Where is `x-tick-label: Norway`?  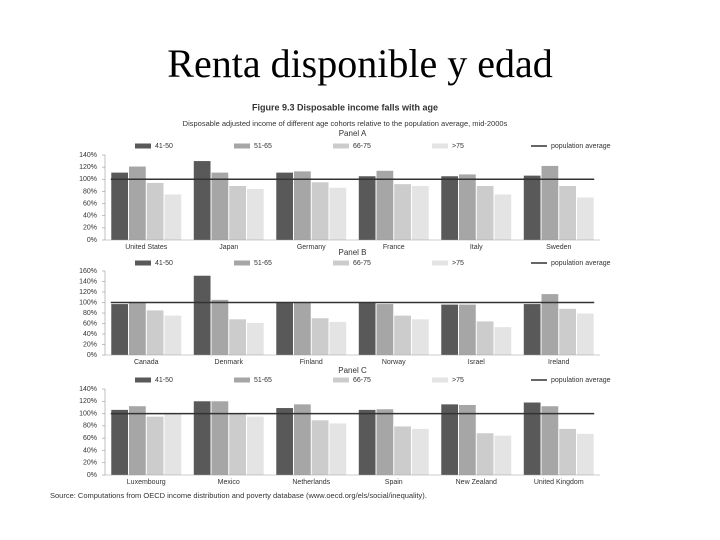 x-tick-label: Norway is located at coordinates (394, 362).